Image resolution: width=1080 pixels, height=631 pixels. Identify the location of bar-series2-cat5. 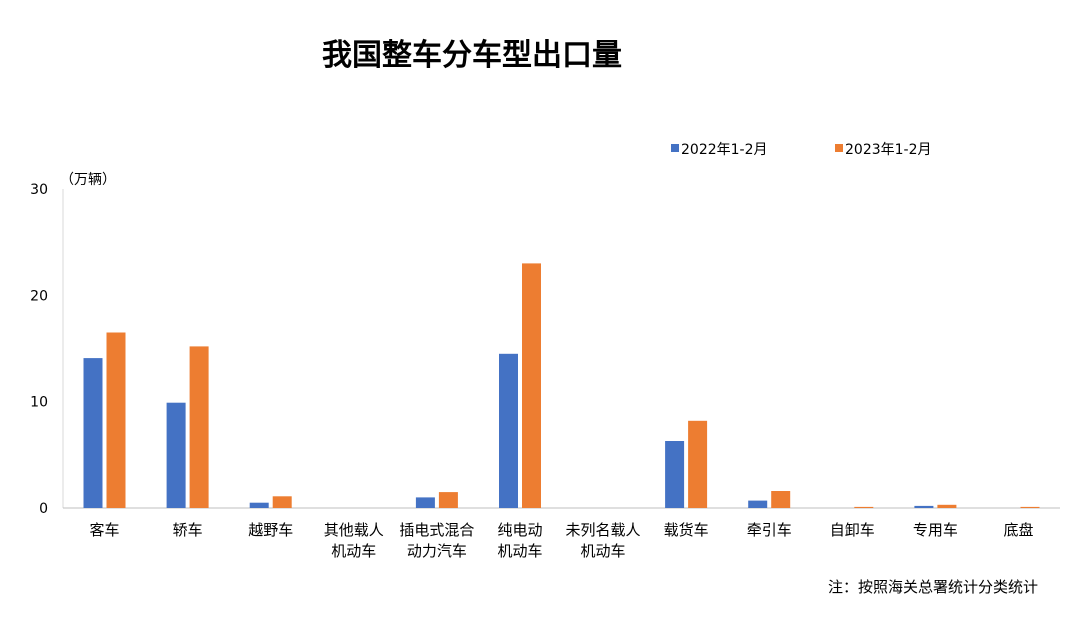
(448, 500).